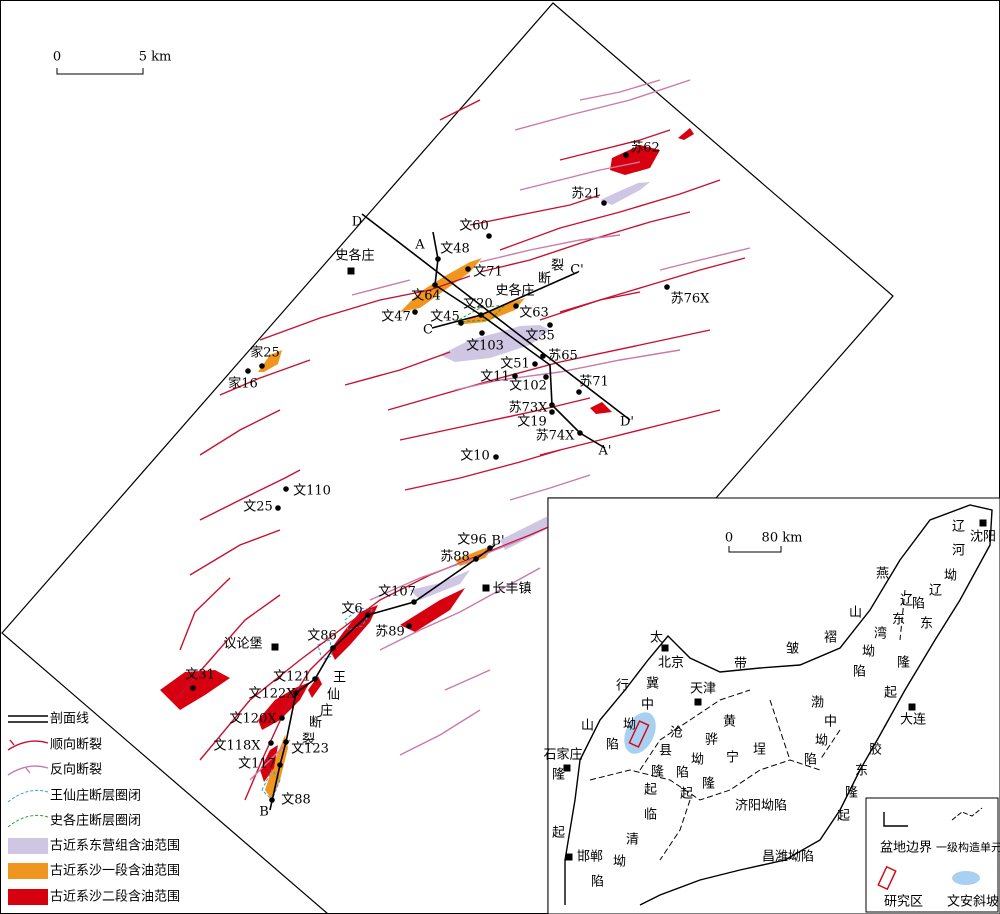 This screenshot has width=1000, height=914. I want to click on well-label: 文10, so click(475, 456).